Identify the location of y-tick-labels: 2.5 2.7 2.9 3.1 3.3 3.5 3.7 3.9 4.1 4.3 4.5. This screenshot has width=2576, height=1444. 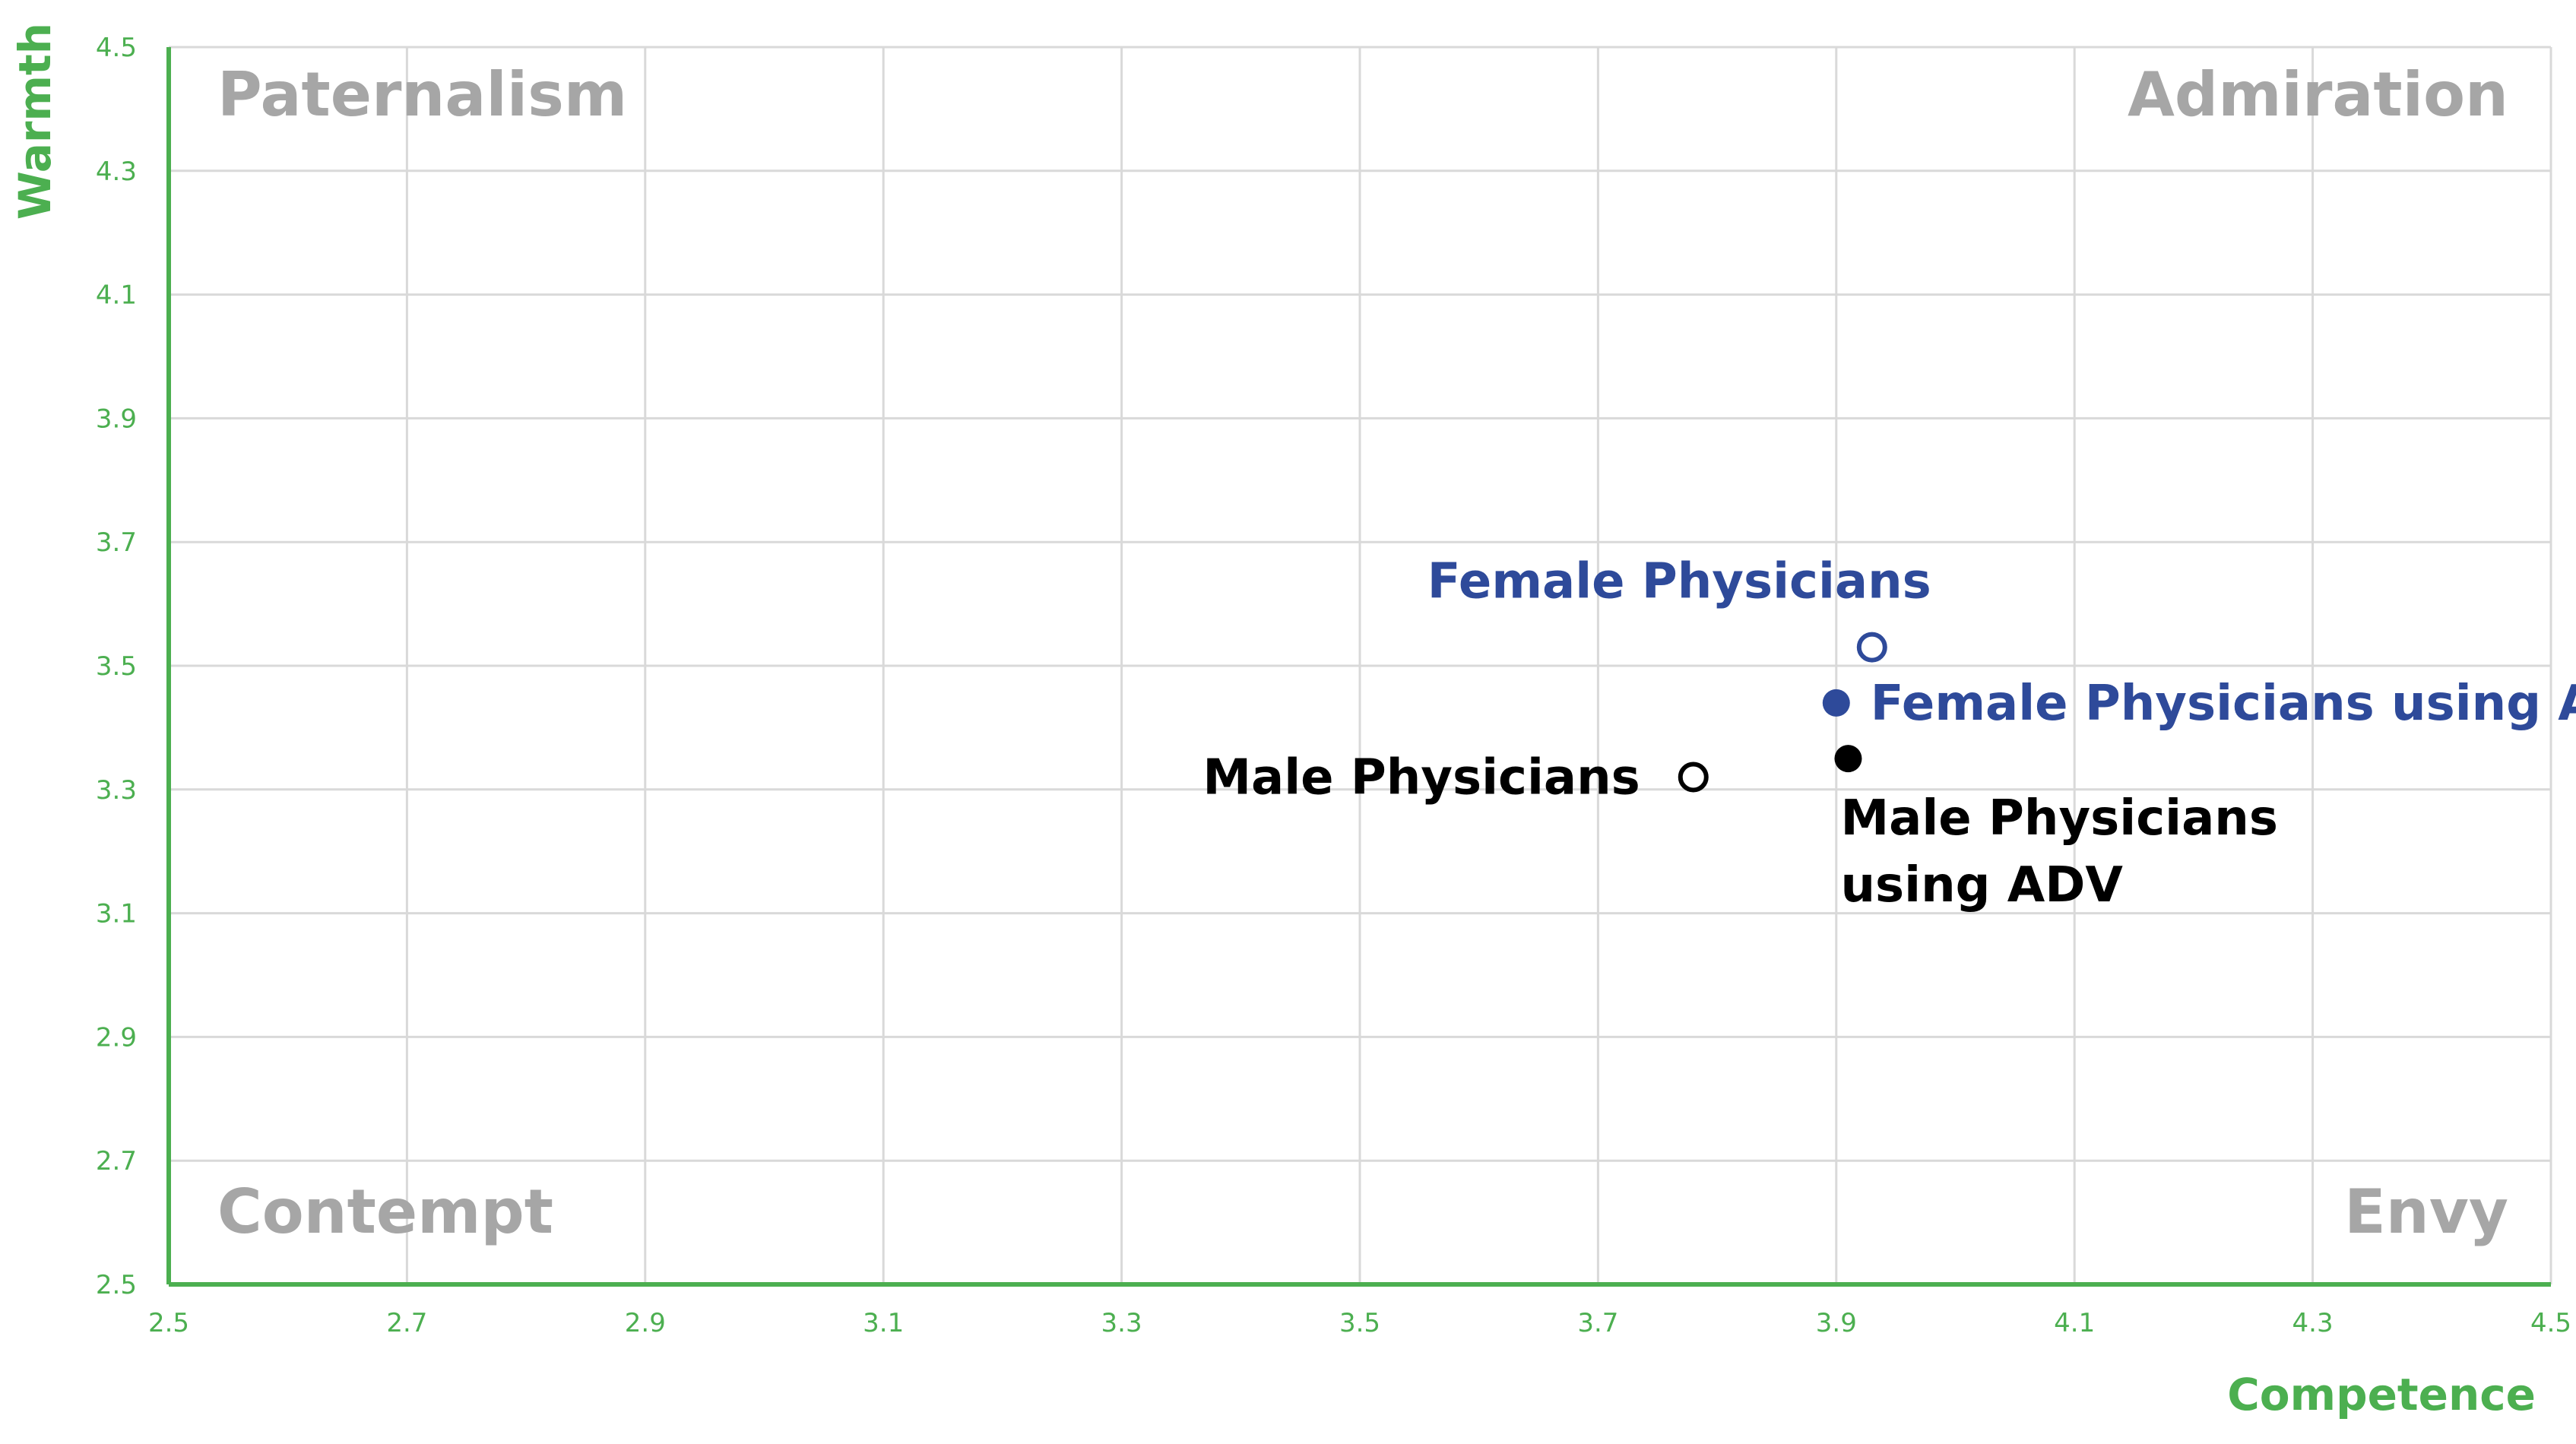
(116, 666).